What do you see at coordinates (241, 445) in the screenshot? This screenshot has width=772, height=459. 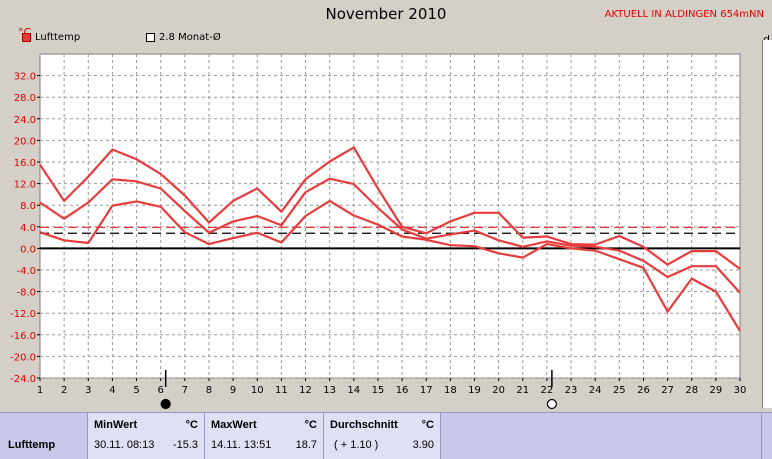 I see `max-datetime: 14.11. 13:51` at bounding box center [241, 445].